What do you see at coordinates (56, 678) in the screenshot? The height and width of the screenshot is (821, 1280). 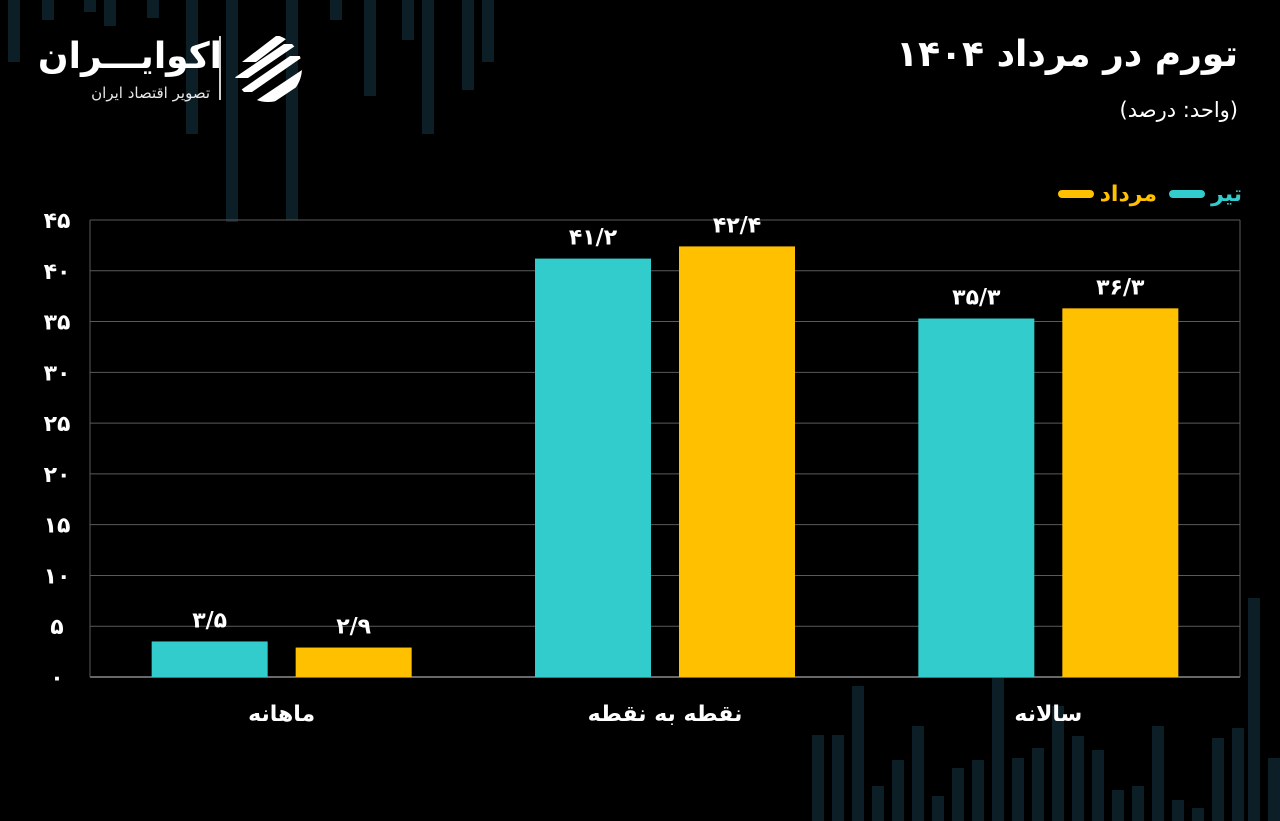 I see `y-tick-label: ۰` at bounding box center [56, 678].